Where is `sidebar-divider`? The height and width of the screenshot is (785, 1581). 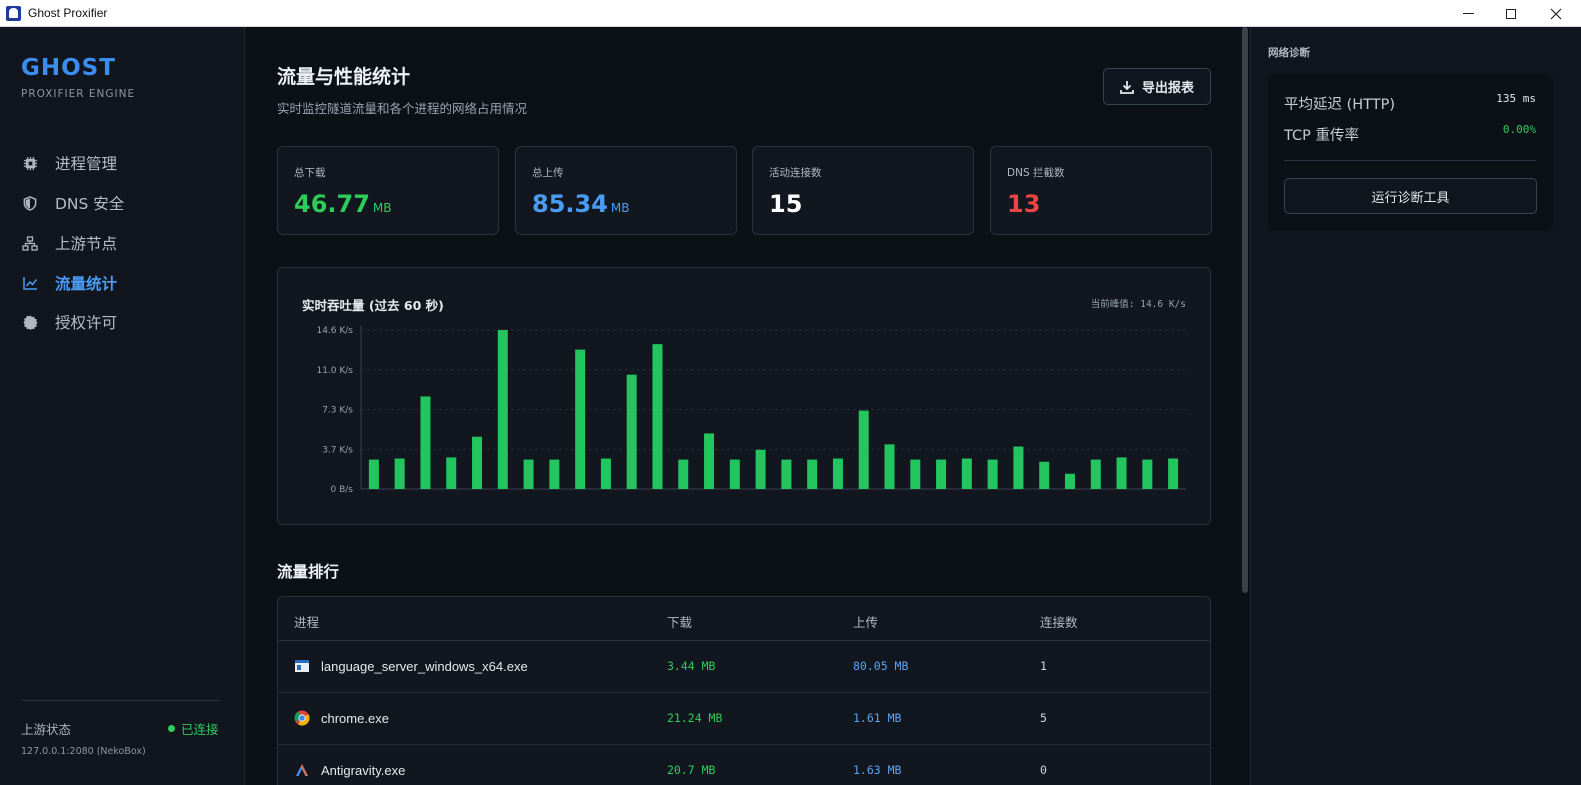
sidebar-divider is located at coordinates (120, 700).